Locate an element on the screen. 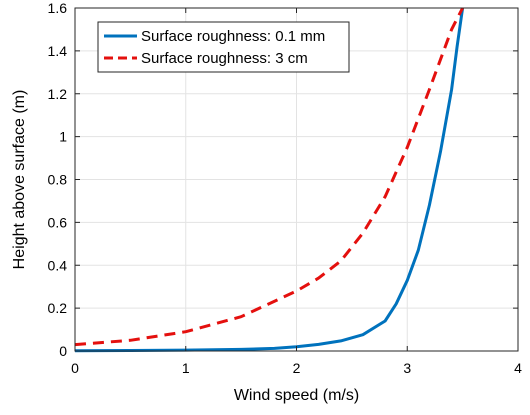  y-tick-label: 0.2 is located at coordinates (58, 308).